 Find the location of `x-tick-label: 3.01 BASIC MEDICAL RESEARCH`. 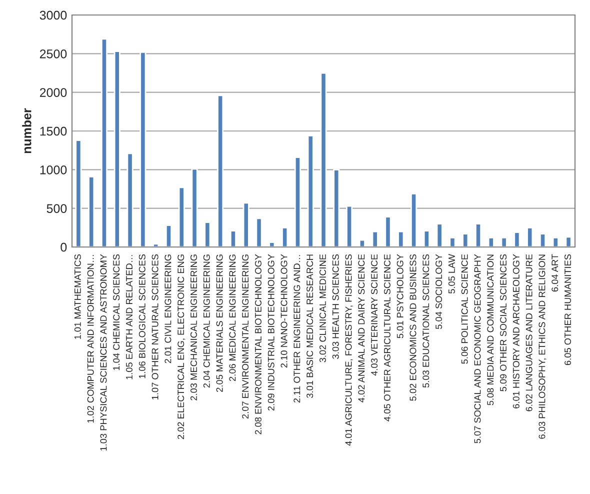

x-tick-label: 3.01 BASIC MEDICAL RESEARCH is located at coordinates (310, 326).